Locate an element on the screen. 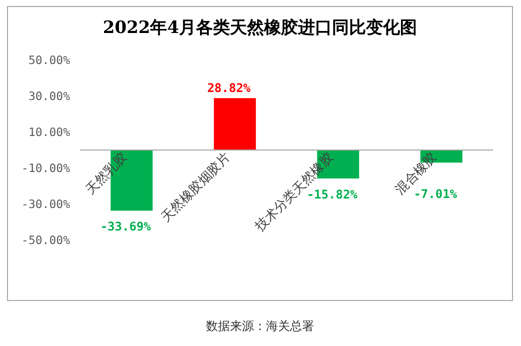 Image resolution: width=521 pixels, height=346 pixels. chart-title: 2022年4月各类天然橡胶进口同比变化图 is located at coordinates (260, 28).